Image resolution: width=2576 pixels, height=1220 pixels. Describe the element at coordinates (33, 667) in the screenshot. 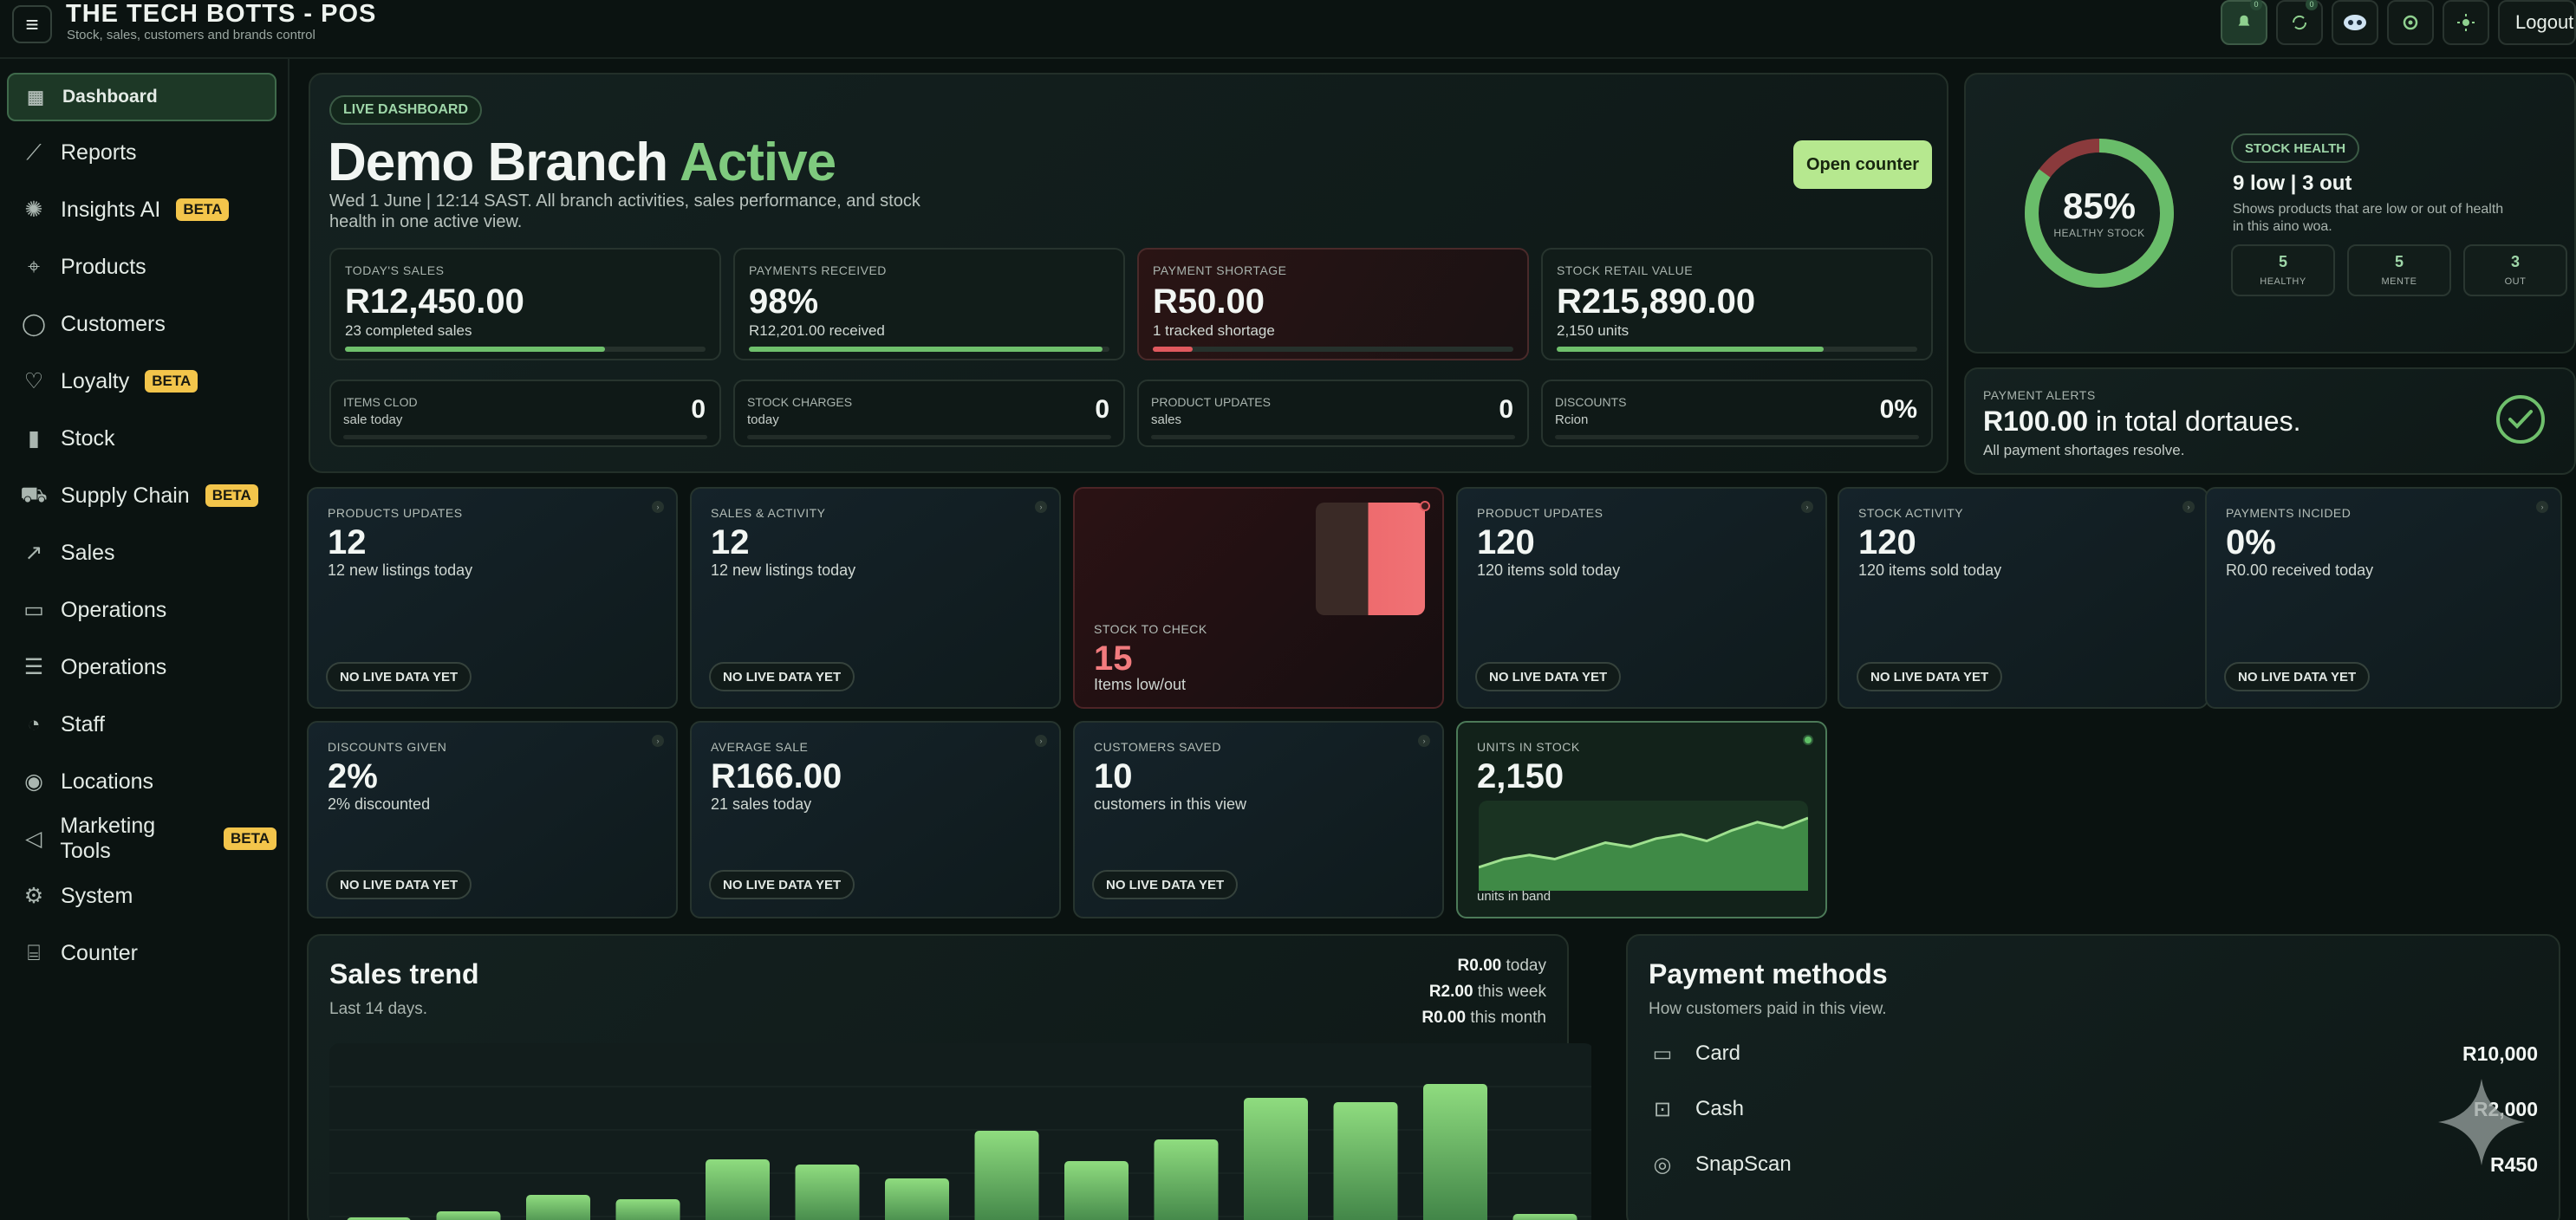

I see `list-icon: ☰` at that location.